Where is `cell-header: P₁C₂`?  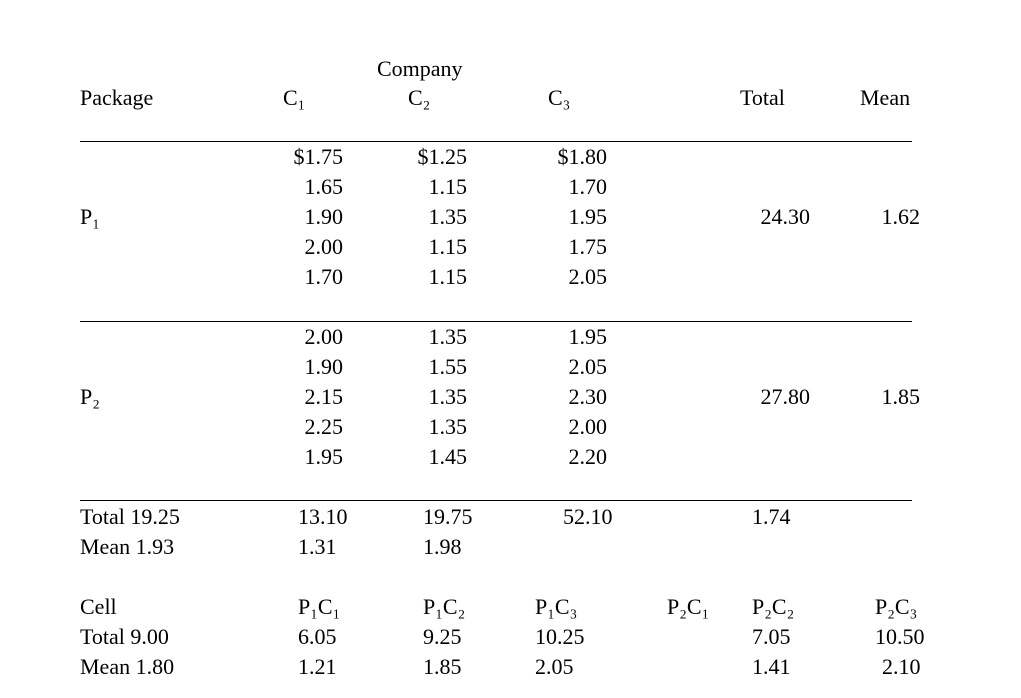 cell-header: P₁C₂ is located at coordinates (444, 606).